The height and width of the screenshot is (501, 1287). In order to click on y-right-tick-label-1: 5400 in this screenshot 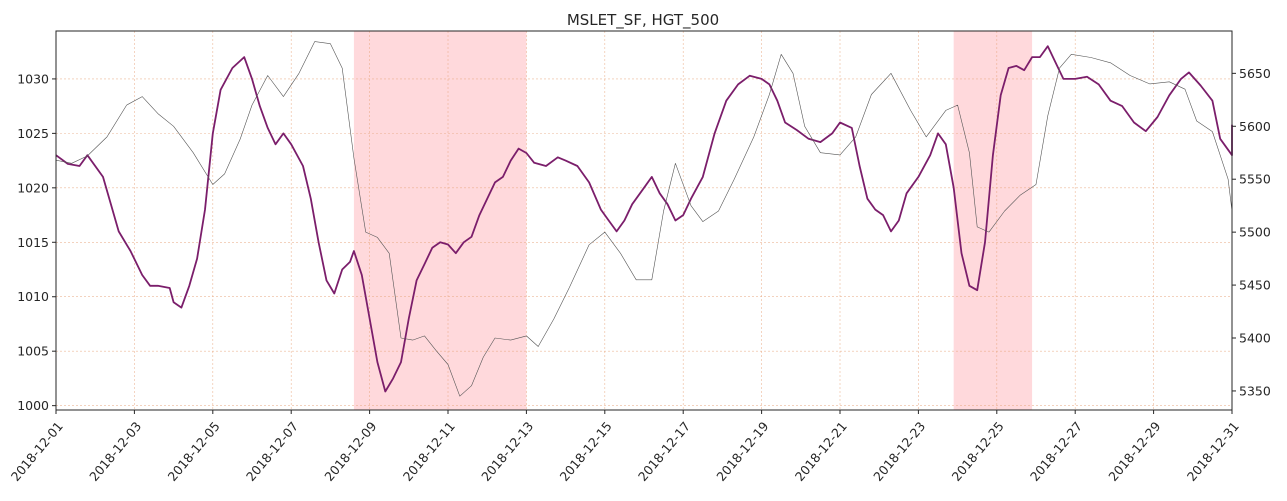, I will do `click(1255, 338)`.